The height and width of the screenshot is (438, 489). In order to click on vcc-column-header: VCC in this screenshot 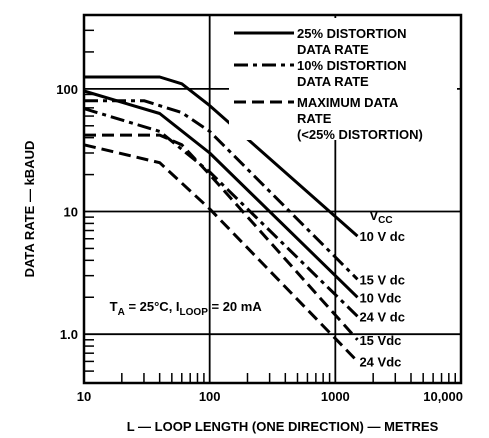, I will do `click(380, 217)`.